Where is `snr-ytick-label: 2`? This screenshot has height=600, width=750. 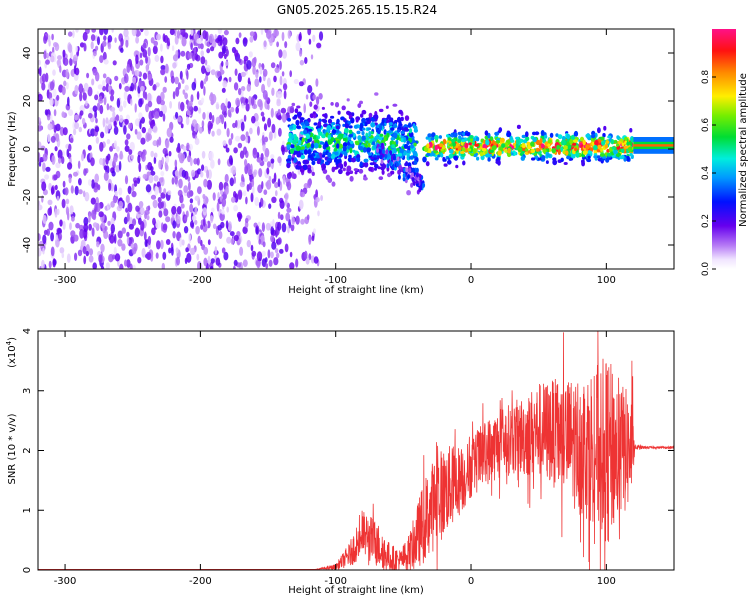
snr-ytick-label: 2 is located at coordinates (27, 450).